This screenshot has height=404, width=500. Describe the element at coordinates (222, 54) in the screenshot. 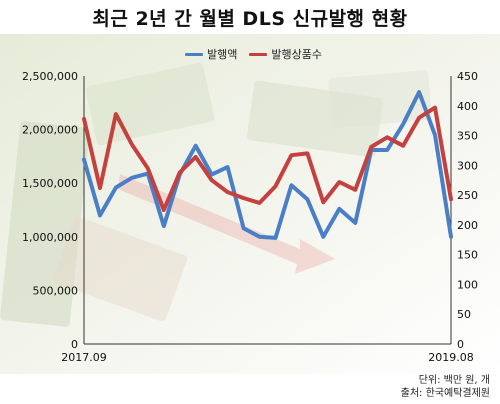

I see `legend-label-issue-amount: 발행액` at that location.